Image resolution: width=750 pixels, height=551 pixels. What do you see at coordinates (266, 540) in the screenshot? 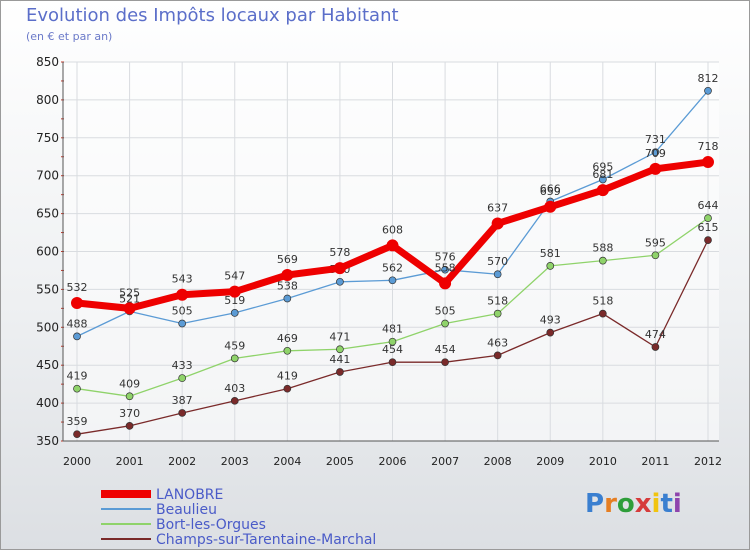
I see `legend-label: Champs-sur-Tarentaine-Marchal` at bounding box center [266, 540].